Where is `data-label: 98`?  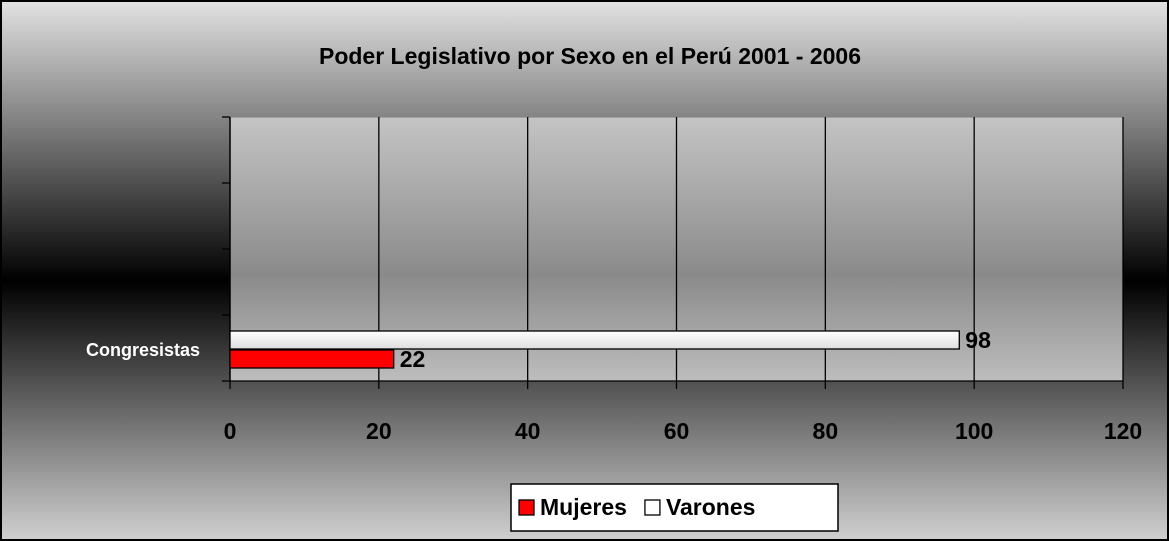
data-label: 98 is located at coordinates (978, 340).